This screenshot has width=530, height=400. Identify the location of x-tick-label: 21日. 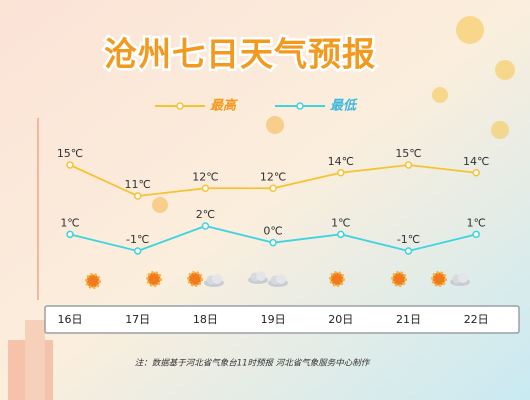
(408, 319).